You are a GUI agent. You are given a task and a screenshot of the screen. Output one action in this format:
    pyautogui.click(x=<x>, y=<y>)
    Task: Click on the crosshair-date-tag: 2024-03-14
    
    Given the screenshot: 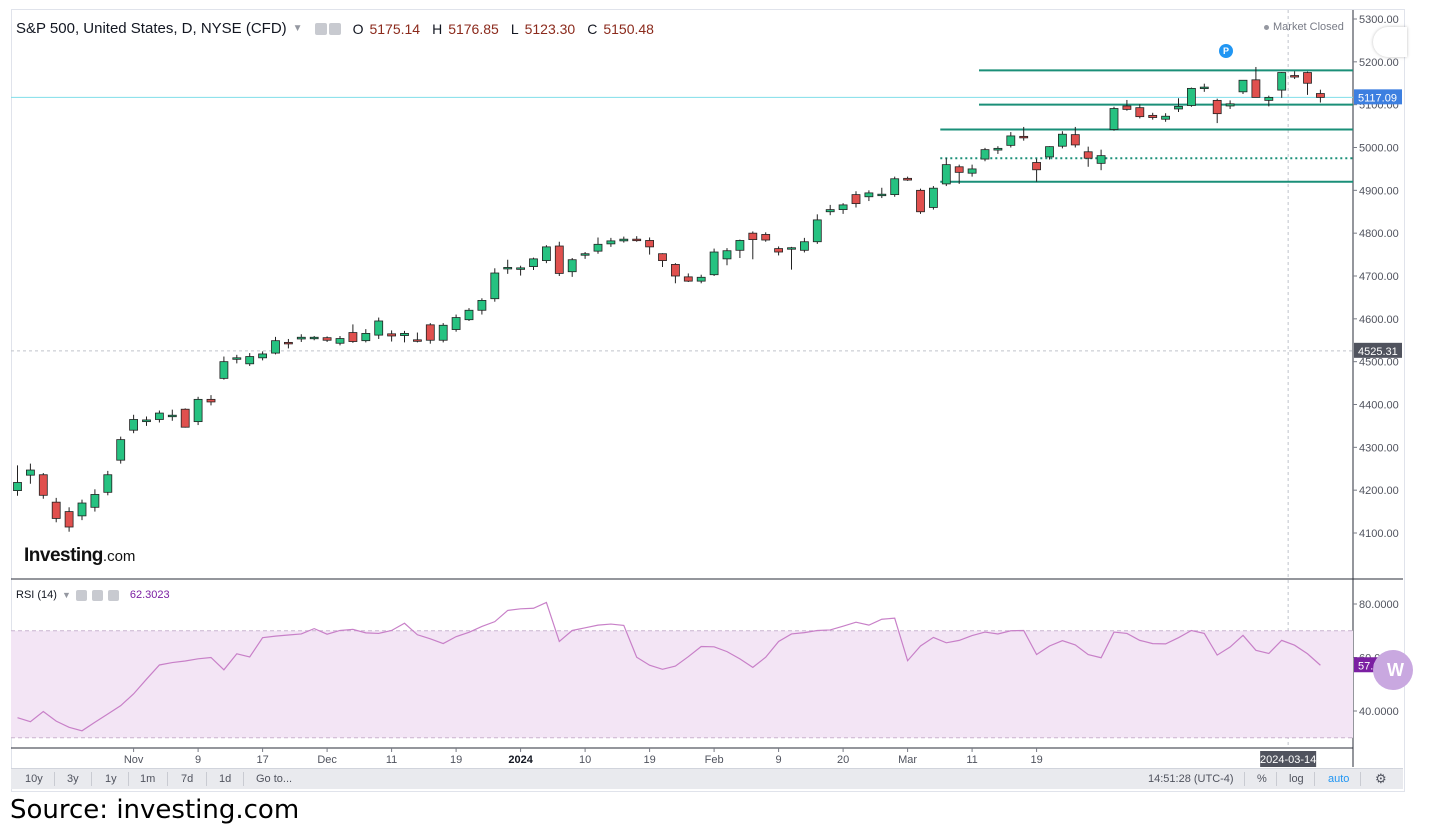 What is the action you would take?
    pyautogui.click(x=1288, y=760)
    